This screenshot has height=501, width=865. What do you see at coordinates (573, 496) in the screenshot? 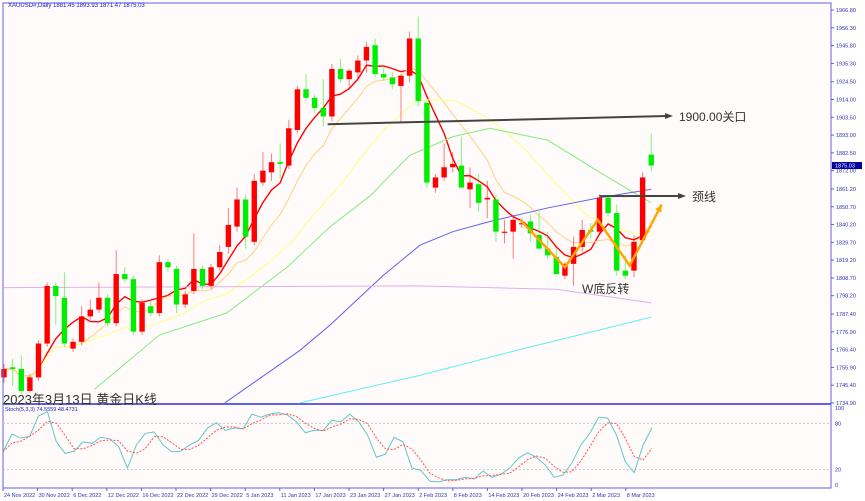
I see `x-tick-label: 24 Feb 2023` at bounding box center [573, 496].